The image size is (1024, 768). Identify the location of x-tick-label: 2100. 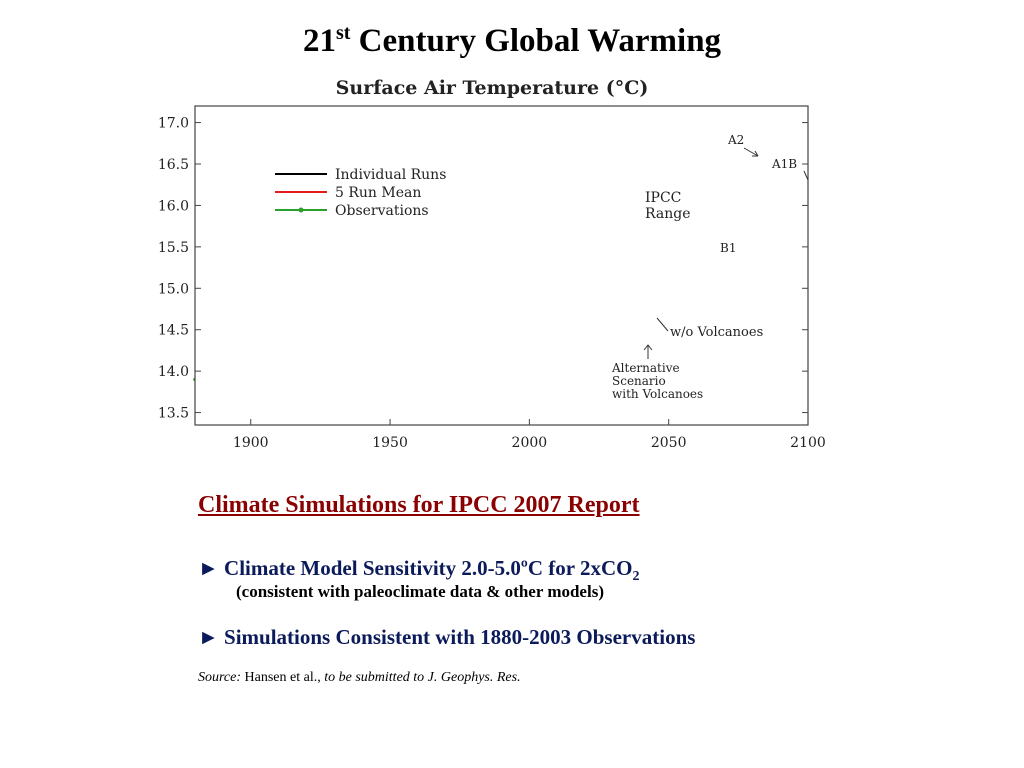
(808, 443).